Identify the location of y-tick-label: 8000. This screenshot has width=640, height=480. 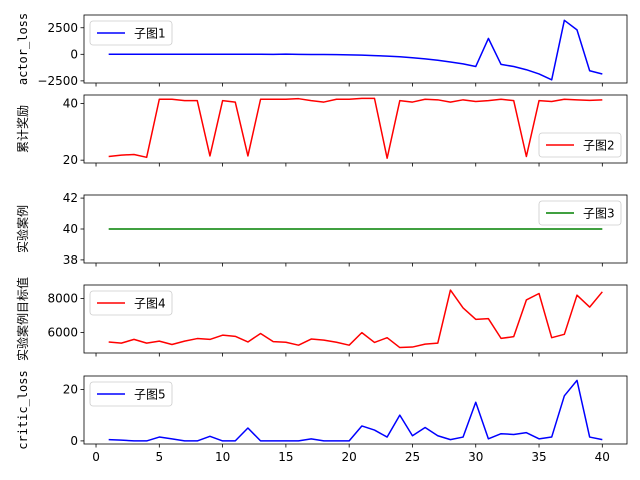
(62, 299).